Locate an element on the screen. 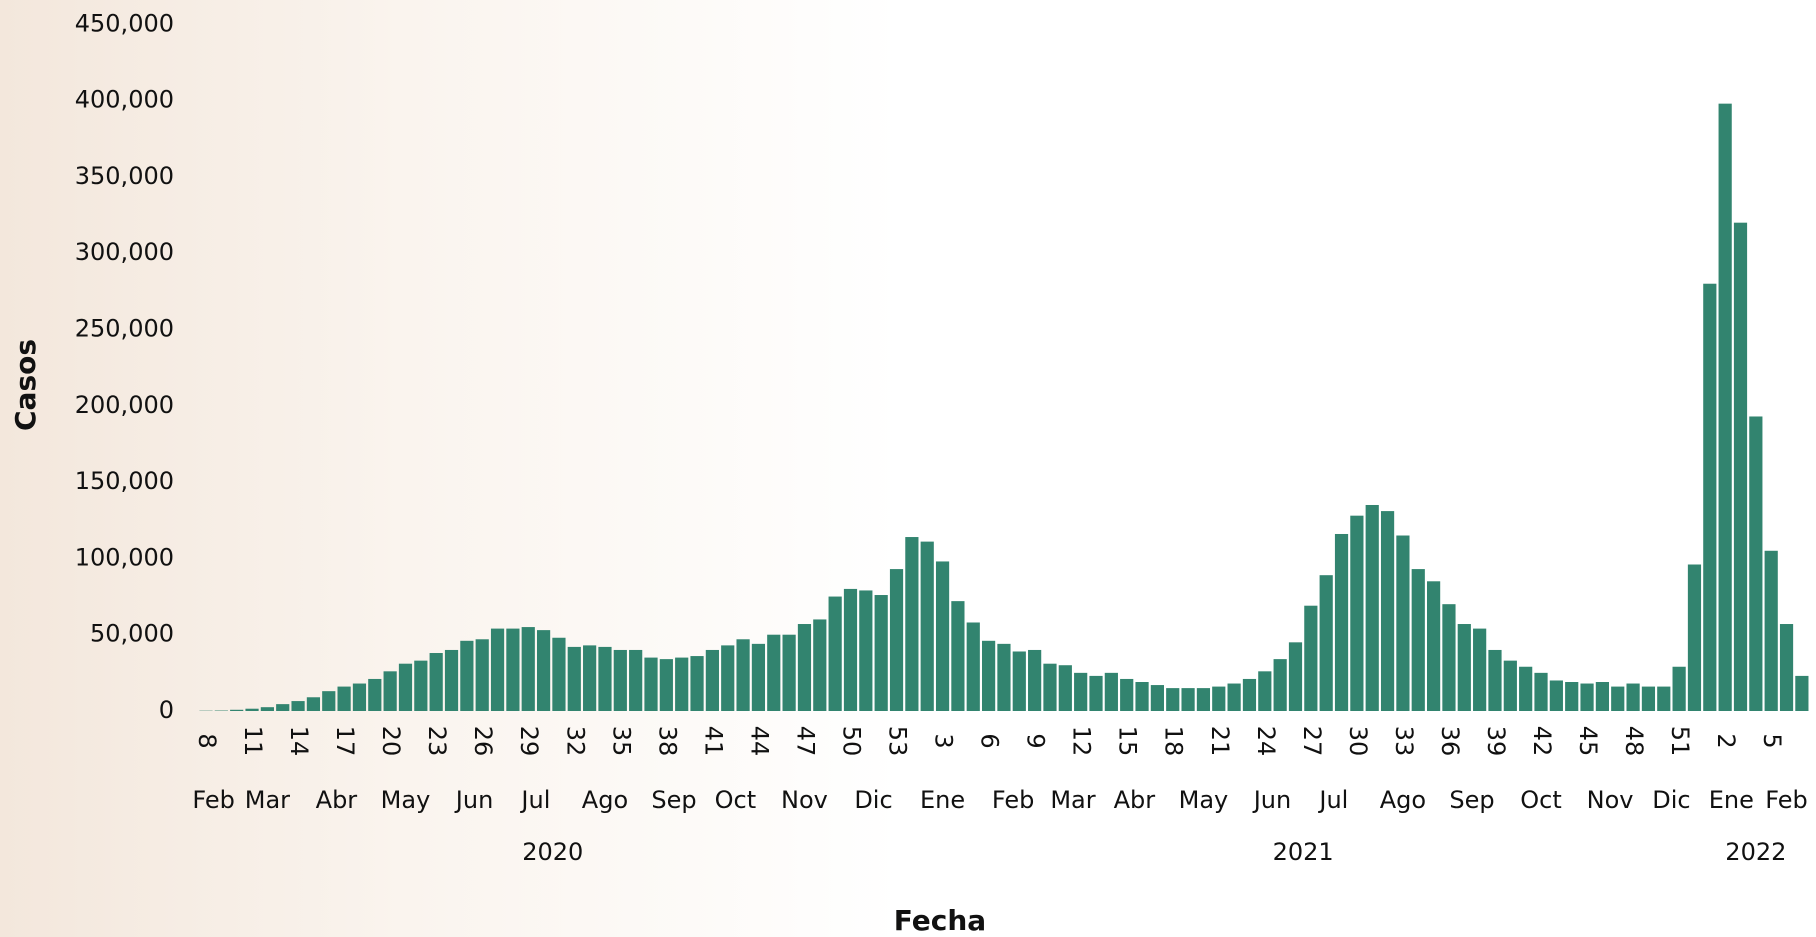  x-tick-label: 50 is located at coordinates (851, 741).